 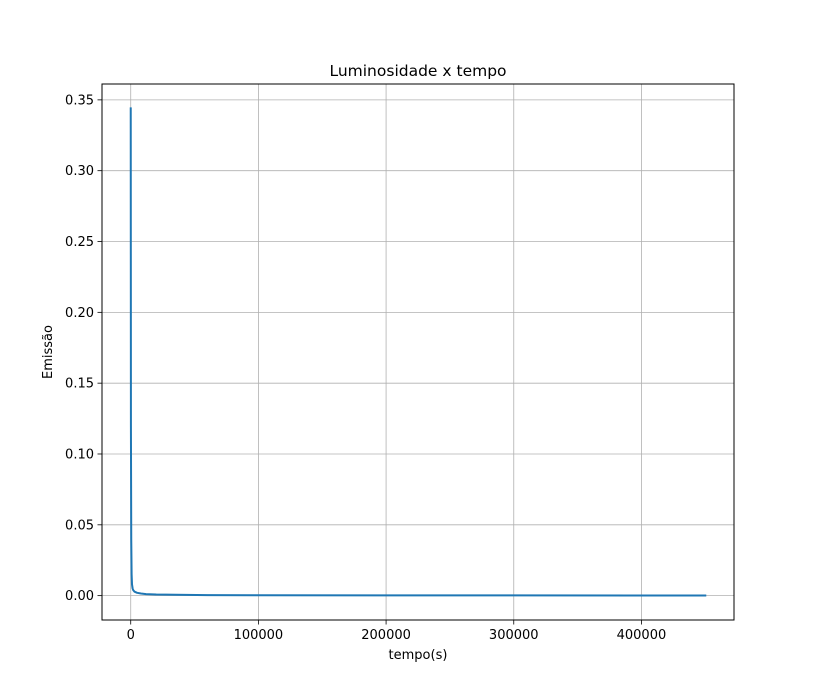 I want to click on y-tick-label: 0.35, so click(x=79, y=100).